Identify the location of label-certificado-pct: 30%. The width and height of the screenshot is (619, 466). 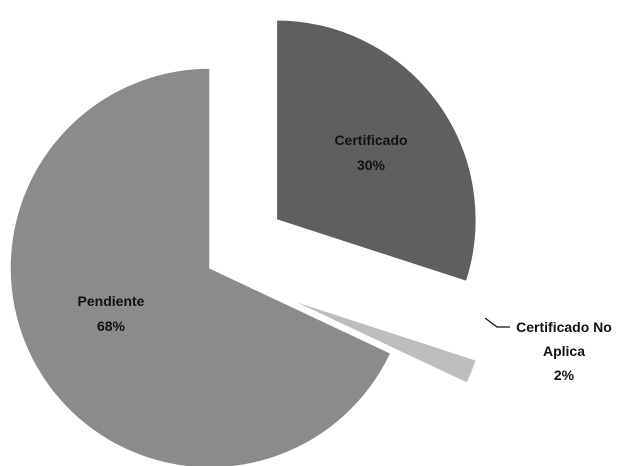
(371, 165).